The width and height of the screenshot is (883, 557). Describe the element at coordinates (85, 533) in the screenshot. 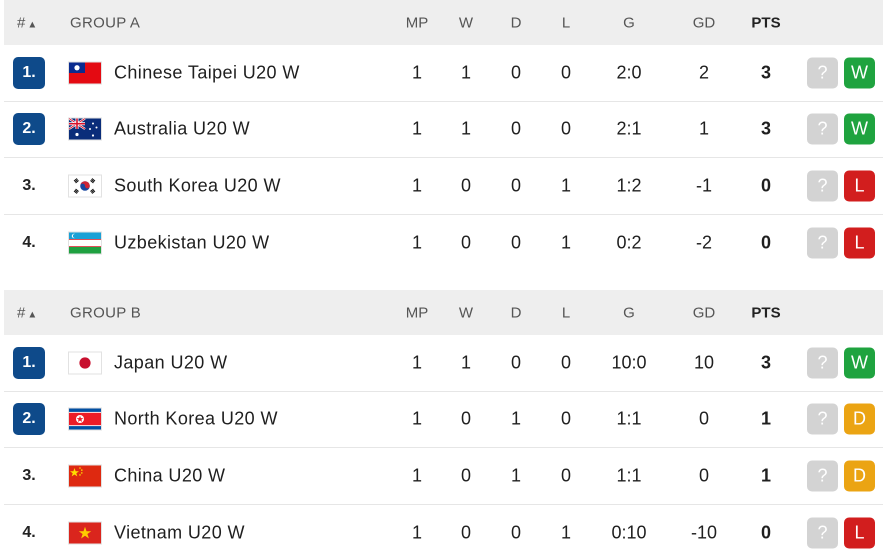

I see `vietnam-flag-icon` at that location.